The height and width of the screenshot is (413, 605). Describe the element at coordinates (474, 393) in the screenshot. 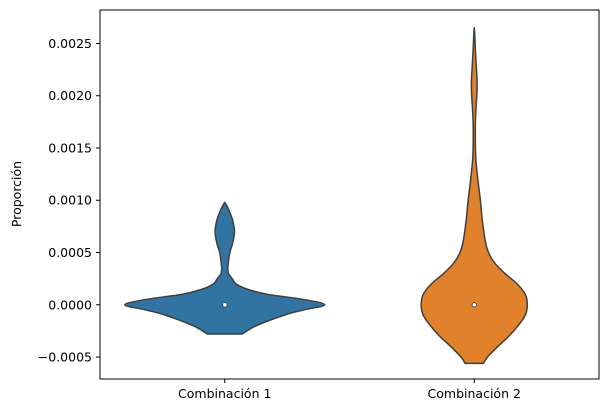

I see `x-tick-label-2: Combinación 2` at that location.